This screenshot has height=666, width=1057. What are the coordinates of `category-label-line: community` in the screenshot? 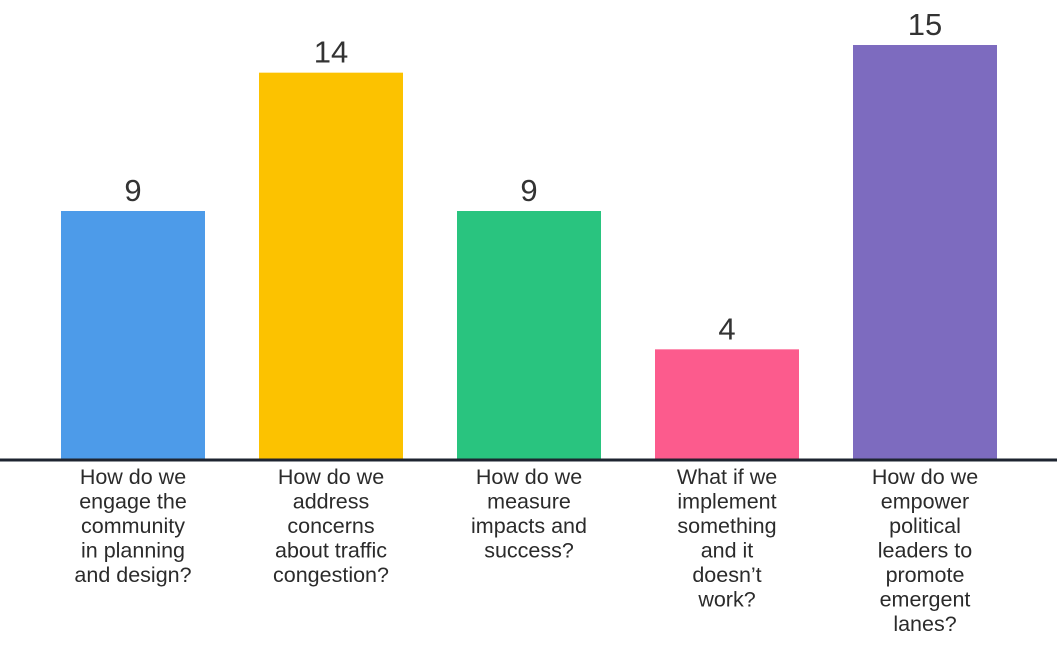 It's located at (133, 526).